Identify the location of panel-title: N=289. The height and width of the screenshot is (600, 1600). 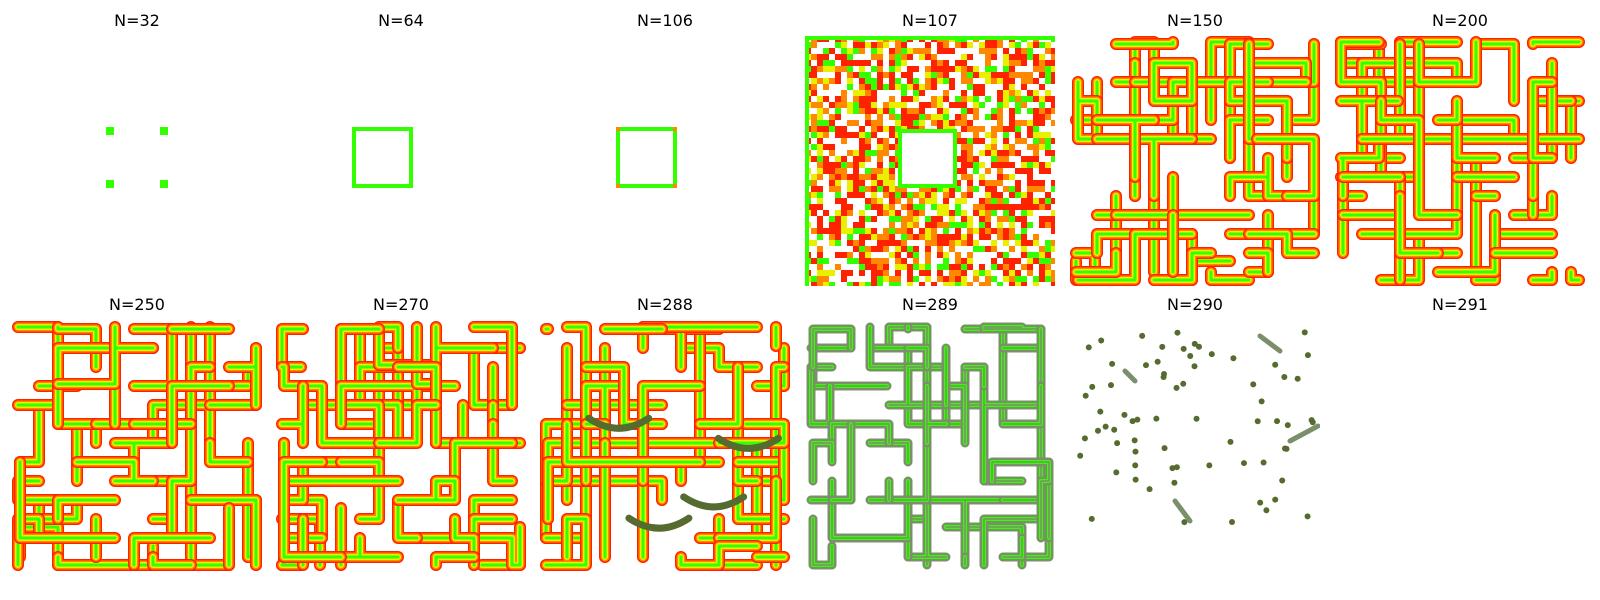
(930, 304).